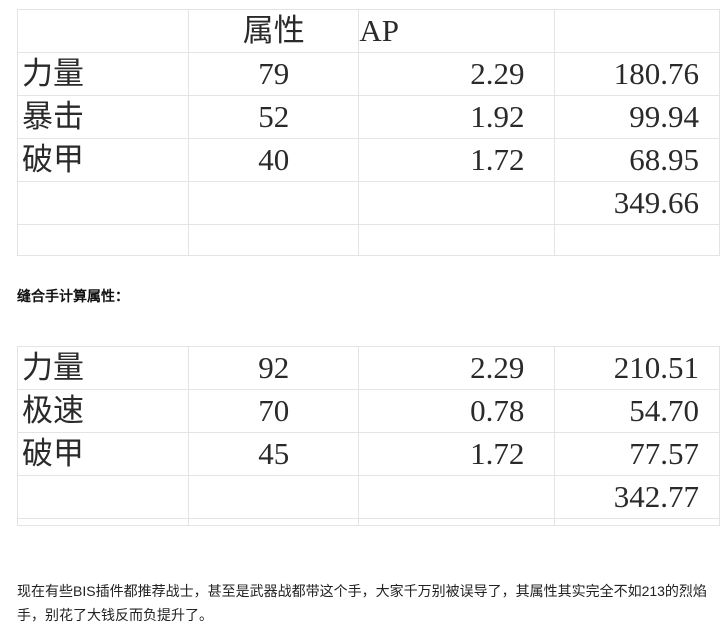 Image resolution: width=720 pixels, height=641 pixels. What do you see at coordinates (457, 117) in the screenshot?
I see `cell: 1.92` at bounding box center [457, 117].